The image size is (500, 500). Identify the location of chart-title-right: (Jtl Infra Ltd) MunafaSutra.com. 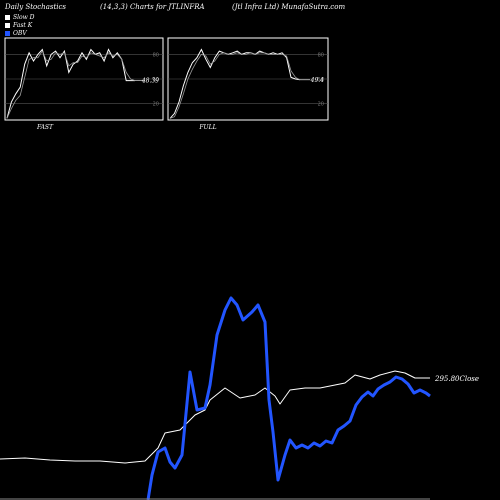
(289, 7).